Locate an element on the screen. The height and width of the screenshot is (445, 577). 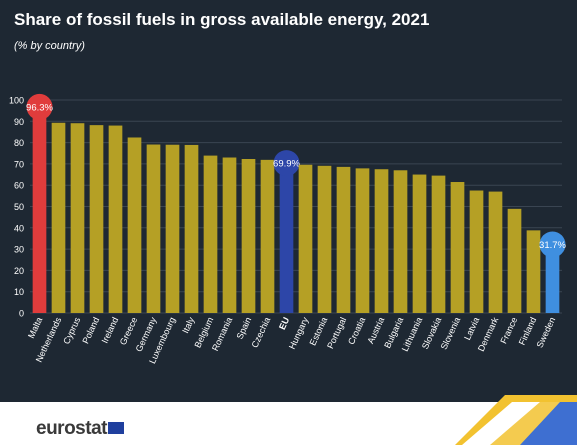
bar-austria is located at coordinates (381, 241).